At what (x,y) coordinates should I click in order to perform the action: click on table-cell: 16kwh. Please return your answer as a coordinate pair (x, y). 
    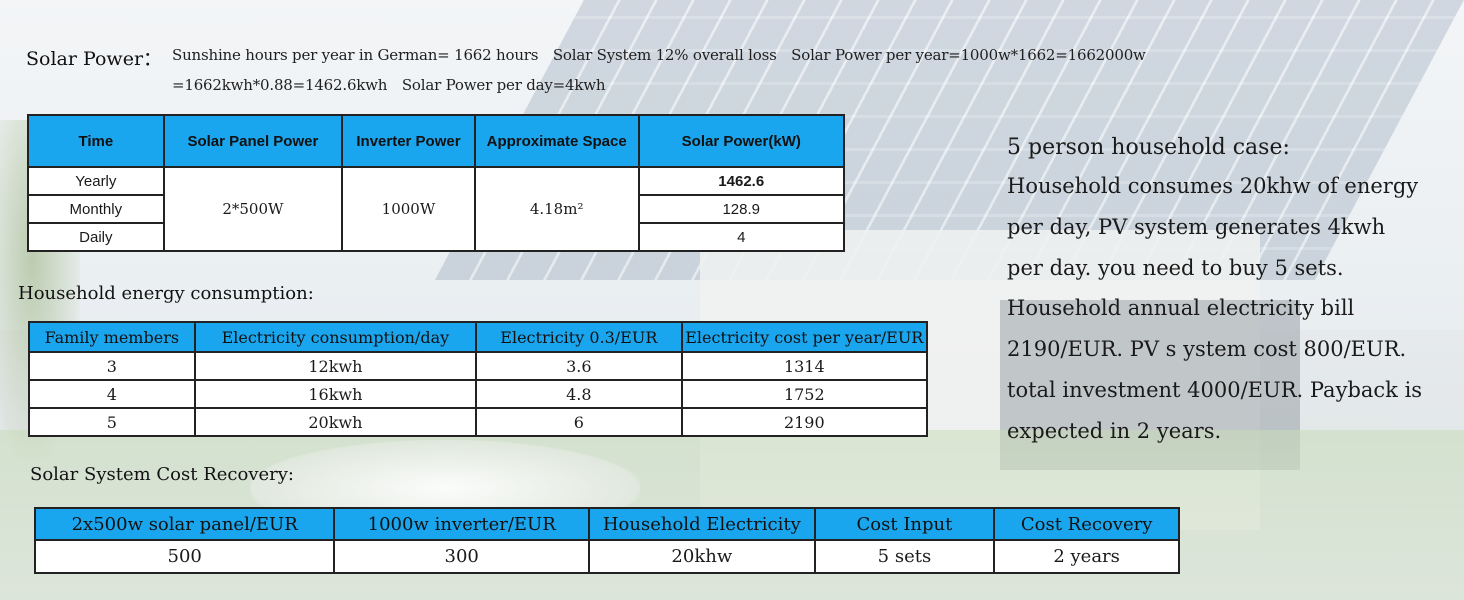
    Looking at the image, I should click on (335, 394).